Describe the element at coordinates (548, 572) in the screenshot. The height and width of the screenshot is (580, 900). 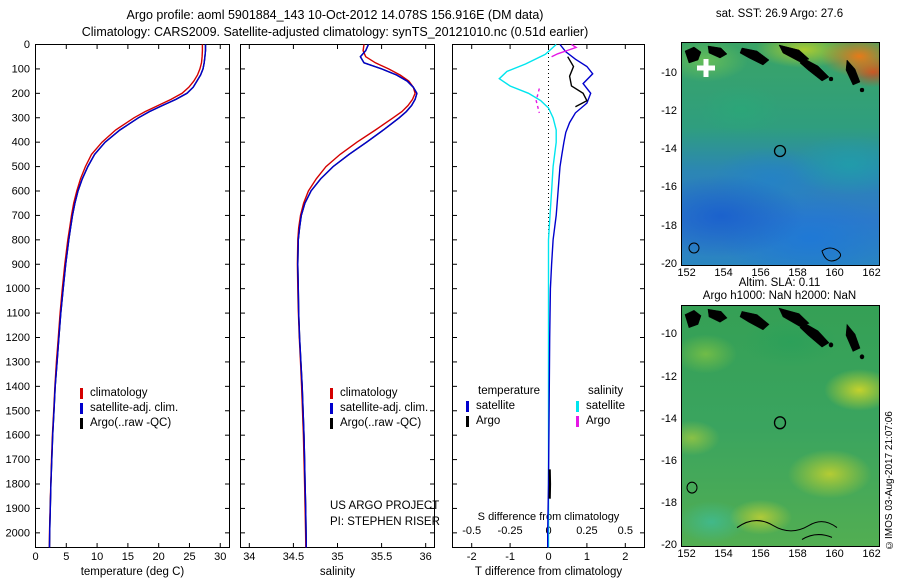
I see `tdiff-axis-label: T difference from climatology` at that location.